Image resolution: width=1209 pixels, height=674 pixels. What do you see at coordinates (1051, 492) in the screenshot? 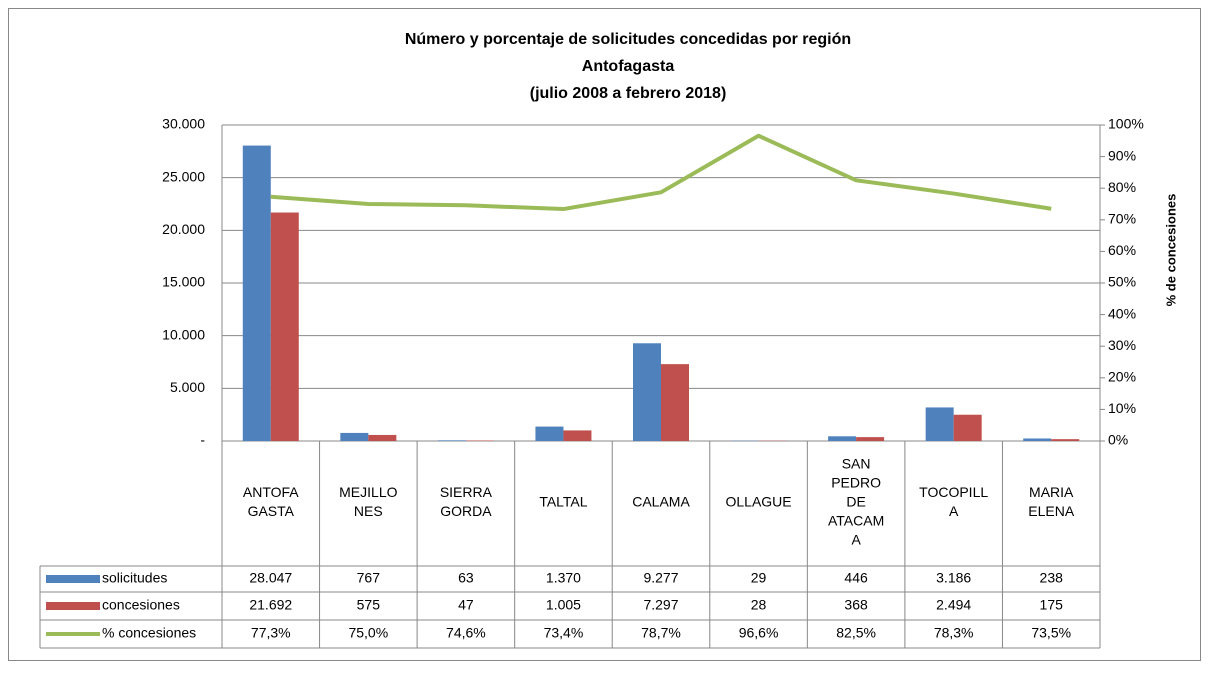
I see `x-tick-label: MARIA` at bounding box center [1051, 492].